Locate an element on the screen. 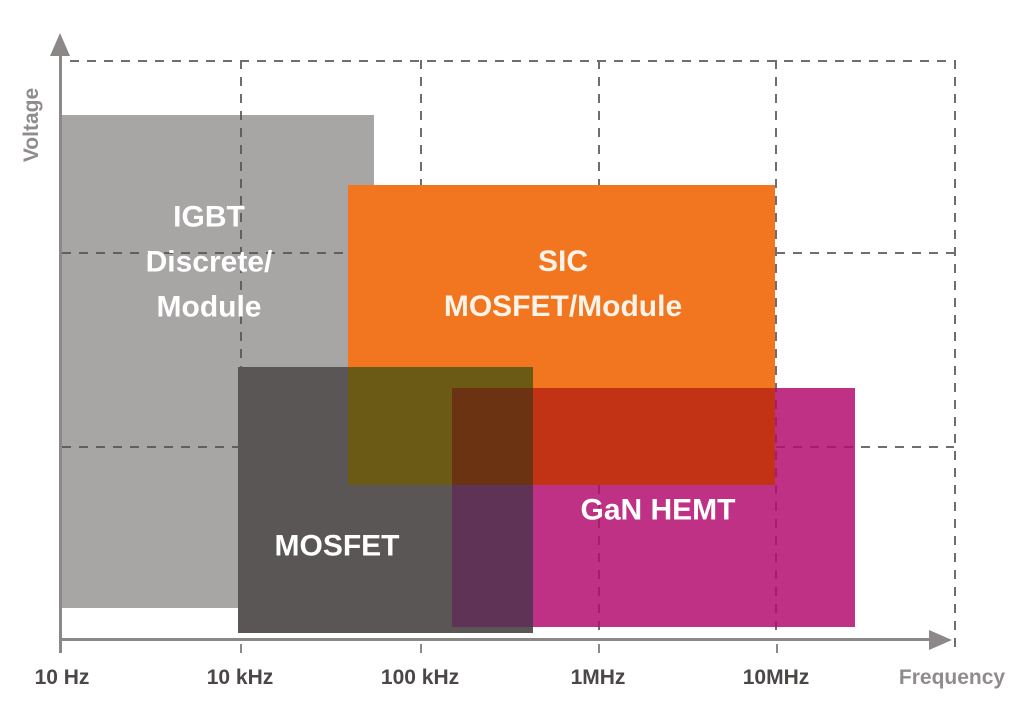 The height and width of the screenshot is (717, 1029). x-axis-arrow-icon is located at coordinates (940, 640).